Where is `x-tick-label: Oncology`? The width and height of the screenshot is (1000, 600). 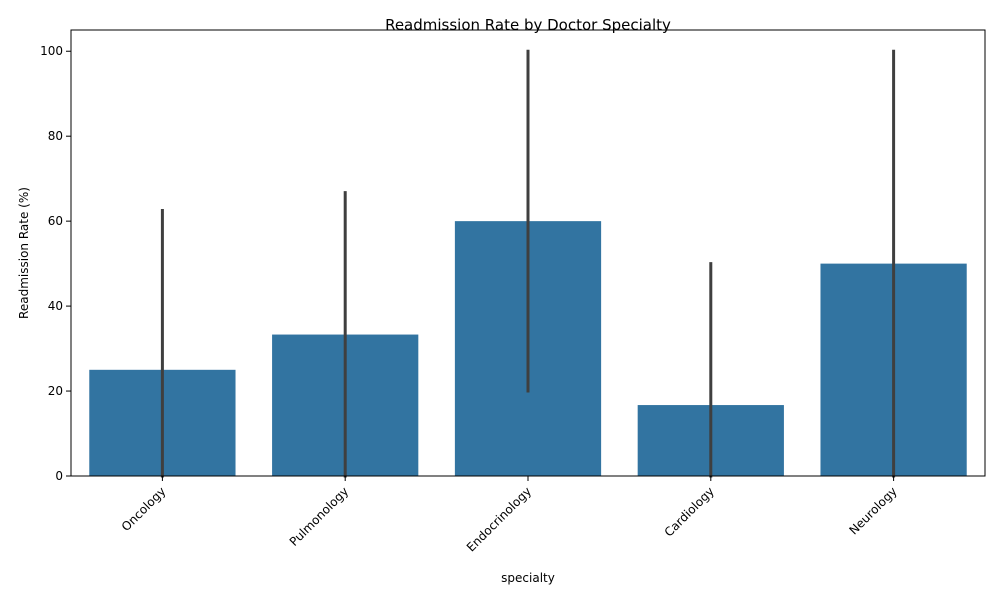
x-tick-label: Oncology is located at coordinates (144, 509).